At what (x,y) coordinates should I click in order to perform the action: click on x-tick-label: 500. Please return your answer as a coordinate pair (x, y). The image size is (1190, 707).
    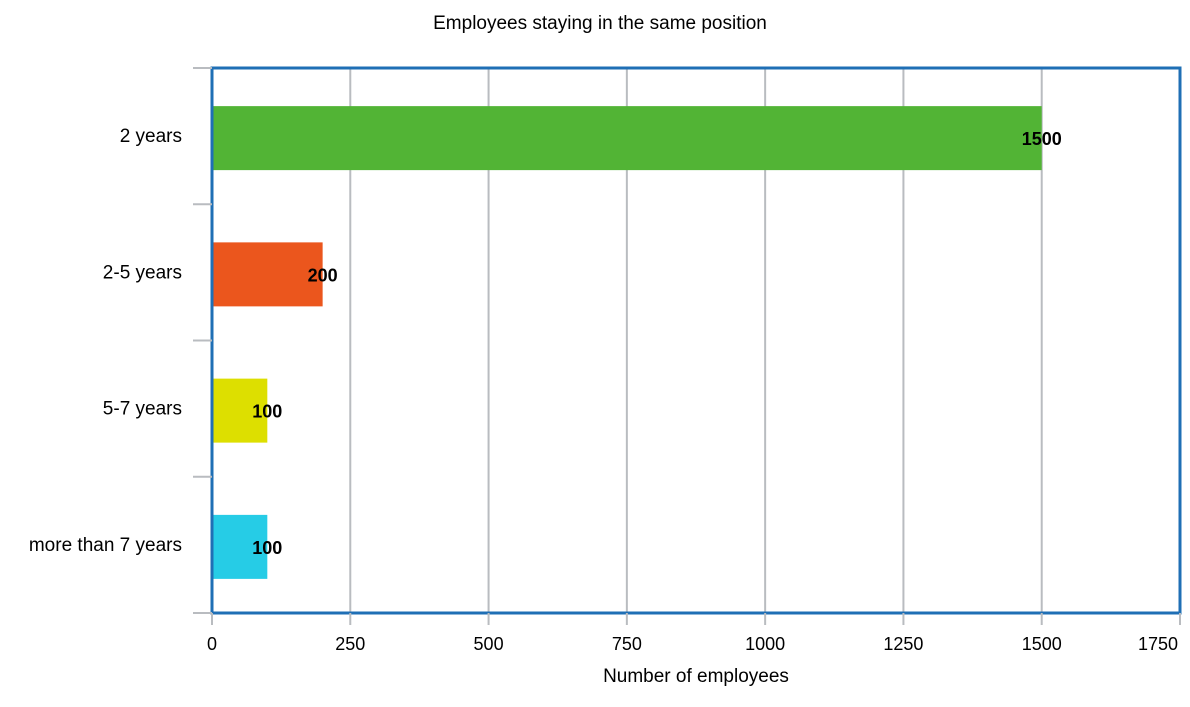
    Looking at the image, I should click on (489, 644).